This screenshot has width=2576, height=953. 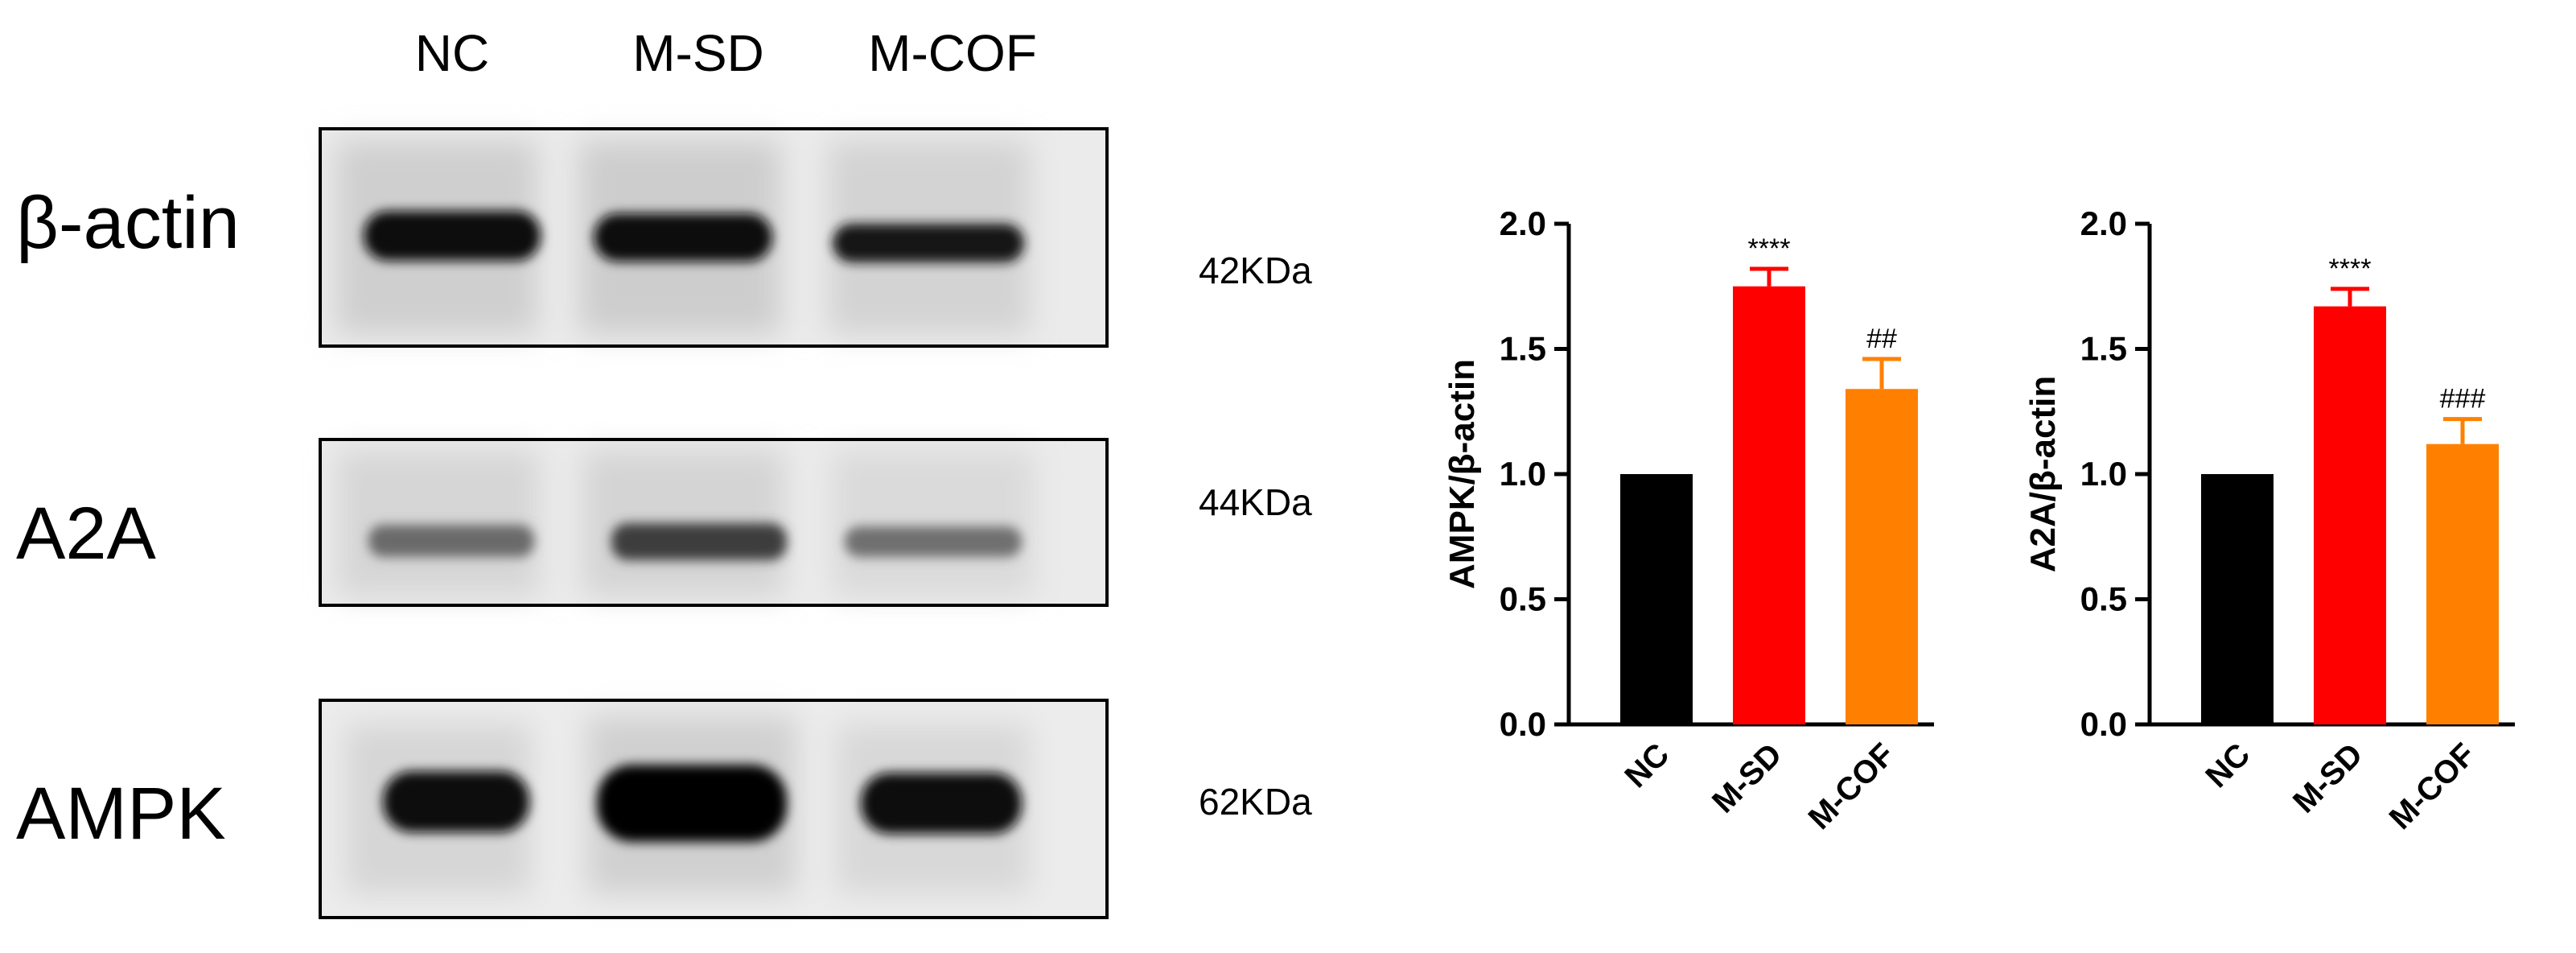 I want to click on band-a2a-m-cof, so click(x=933, y=541).